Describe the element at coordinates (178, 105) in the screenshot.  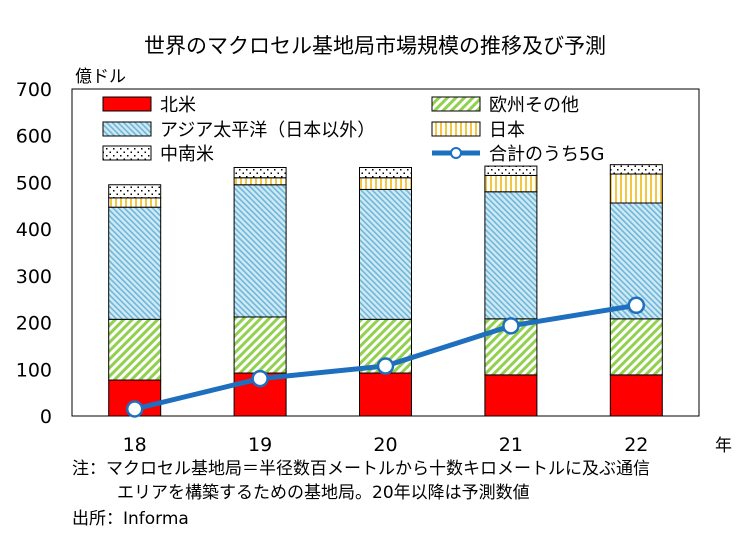
I see `legend-label: 北米` at that location.